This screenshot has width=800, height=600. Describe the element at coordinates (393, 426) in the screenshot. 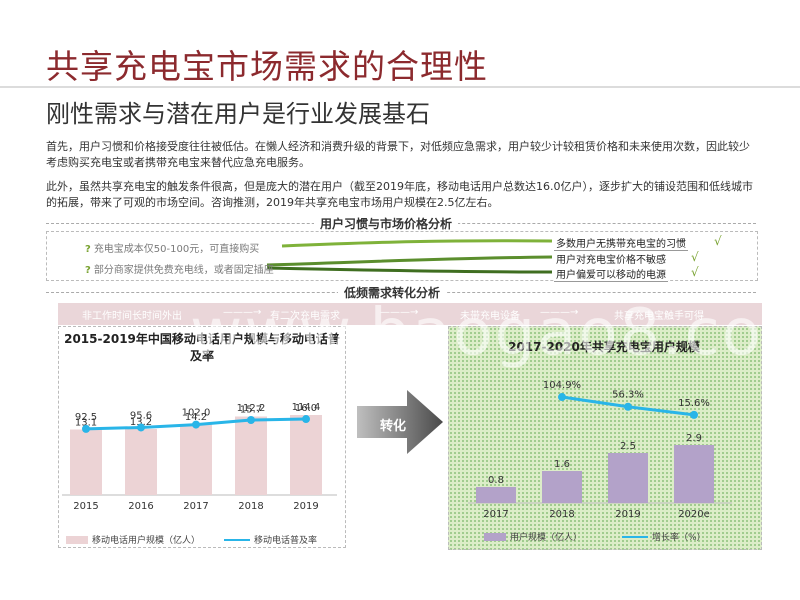

I see `convert-label: 转化` at that location.